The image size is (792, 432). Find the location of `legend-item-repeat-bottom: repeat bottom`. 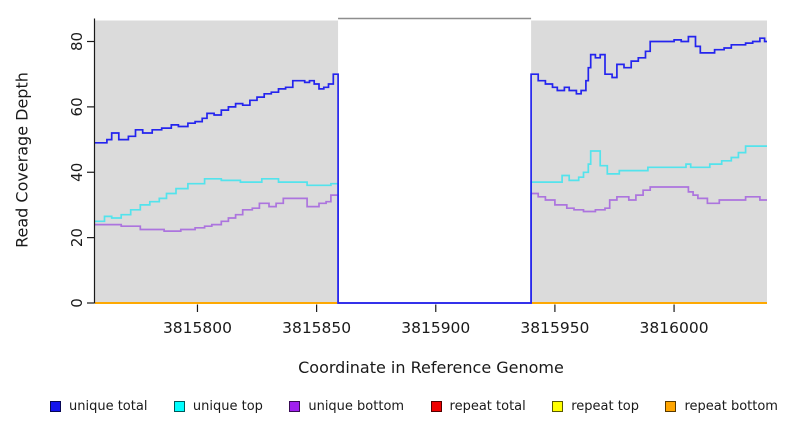

legend-item-repeat-bottom: repeat bottom is located at coordinates (721, 406).